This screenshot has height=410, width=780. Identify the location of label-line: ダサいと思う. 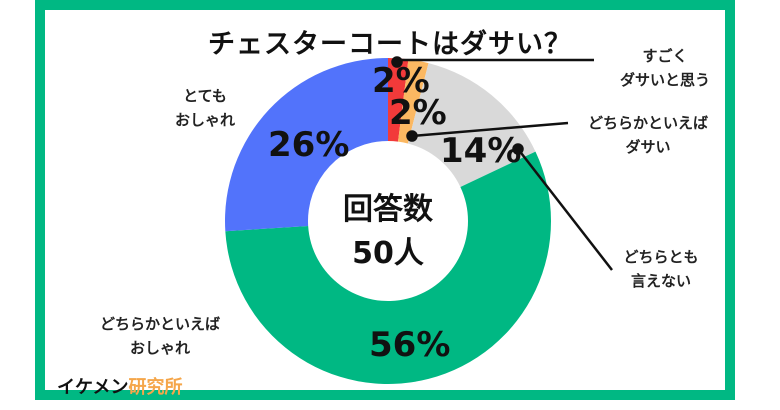
(664, 80).